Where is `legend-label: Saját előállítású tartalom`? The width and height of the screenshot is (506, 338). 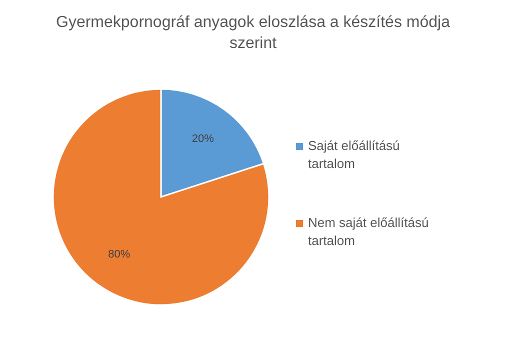 legend-label: Saját előállítású tartalom is located at coordinates (354, 154).